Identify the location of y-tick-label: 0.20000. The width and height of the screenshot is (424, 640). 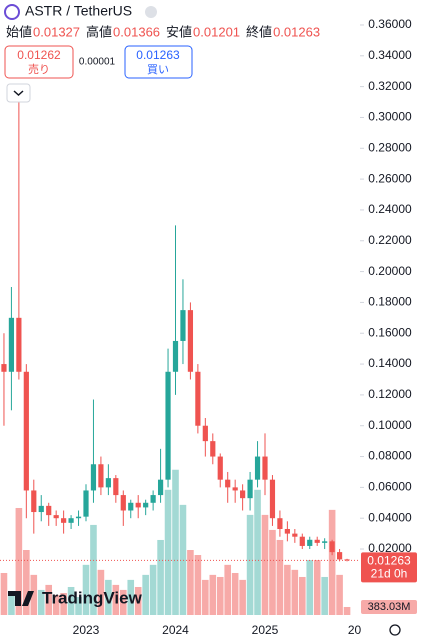
(390, 271).